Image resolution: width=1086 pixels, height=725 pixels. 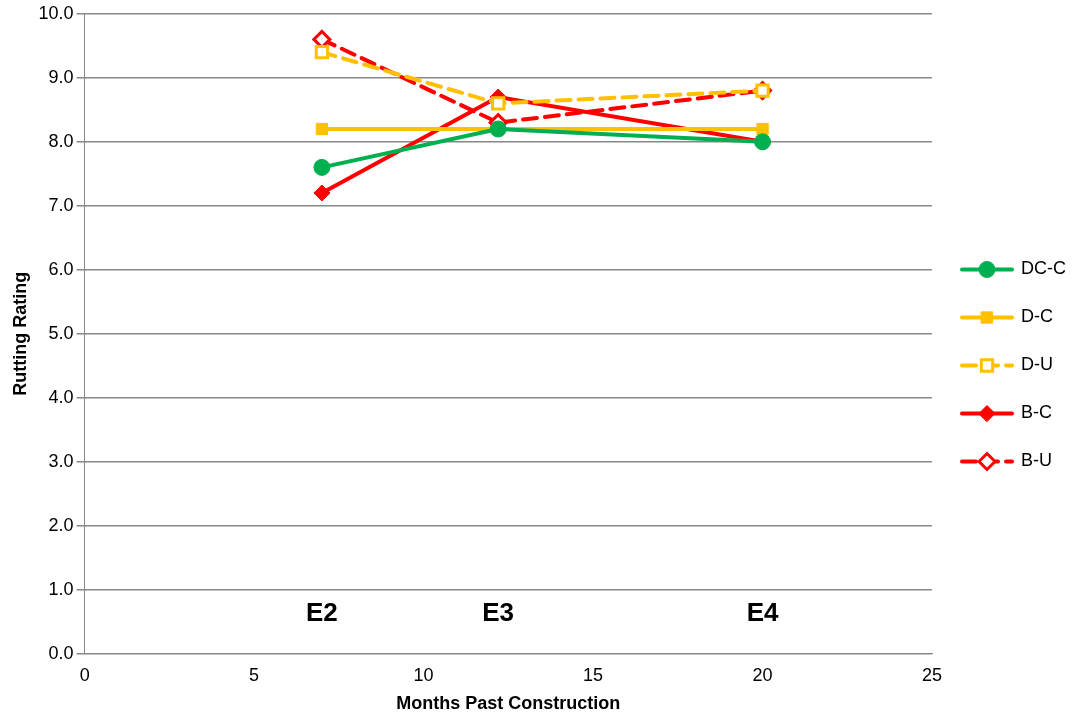 What do you see at coordinates (1037, 460) in the screenshot?
I see `legend-label: B-U` at bounding box center [1037, 460].